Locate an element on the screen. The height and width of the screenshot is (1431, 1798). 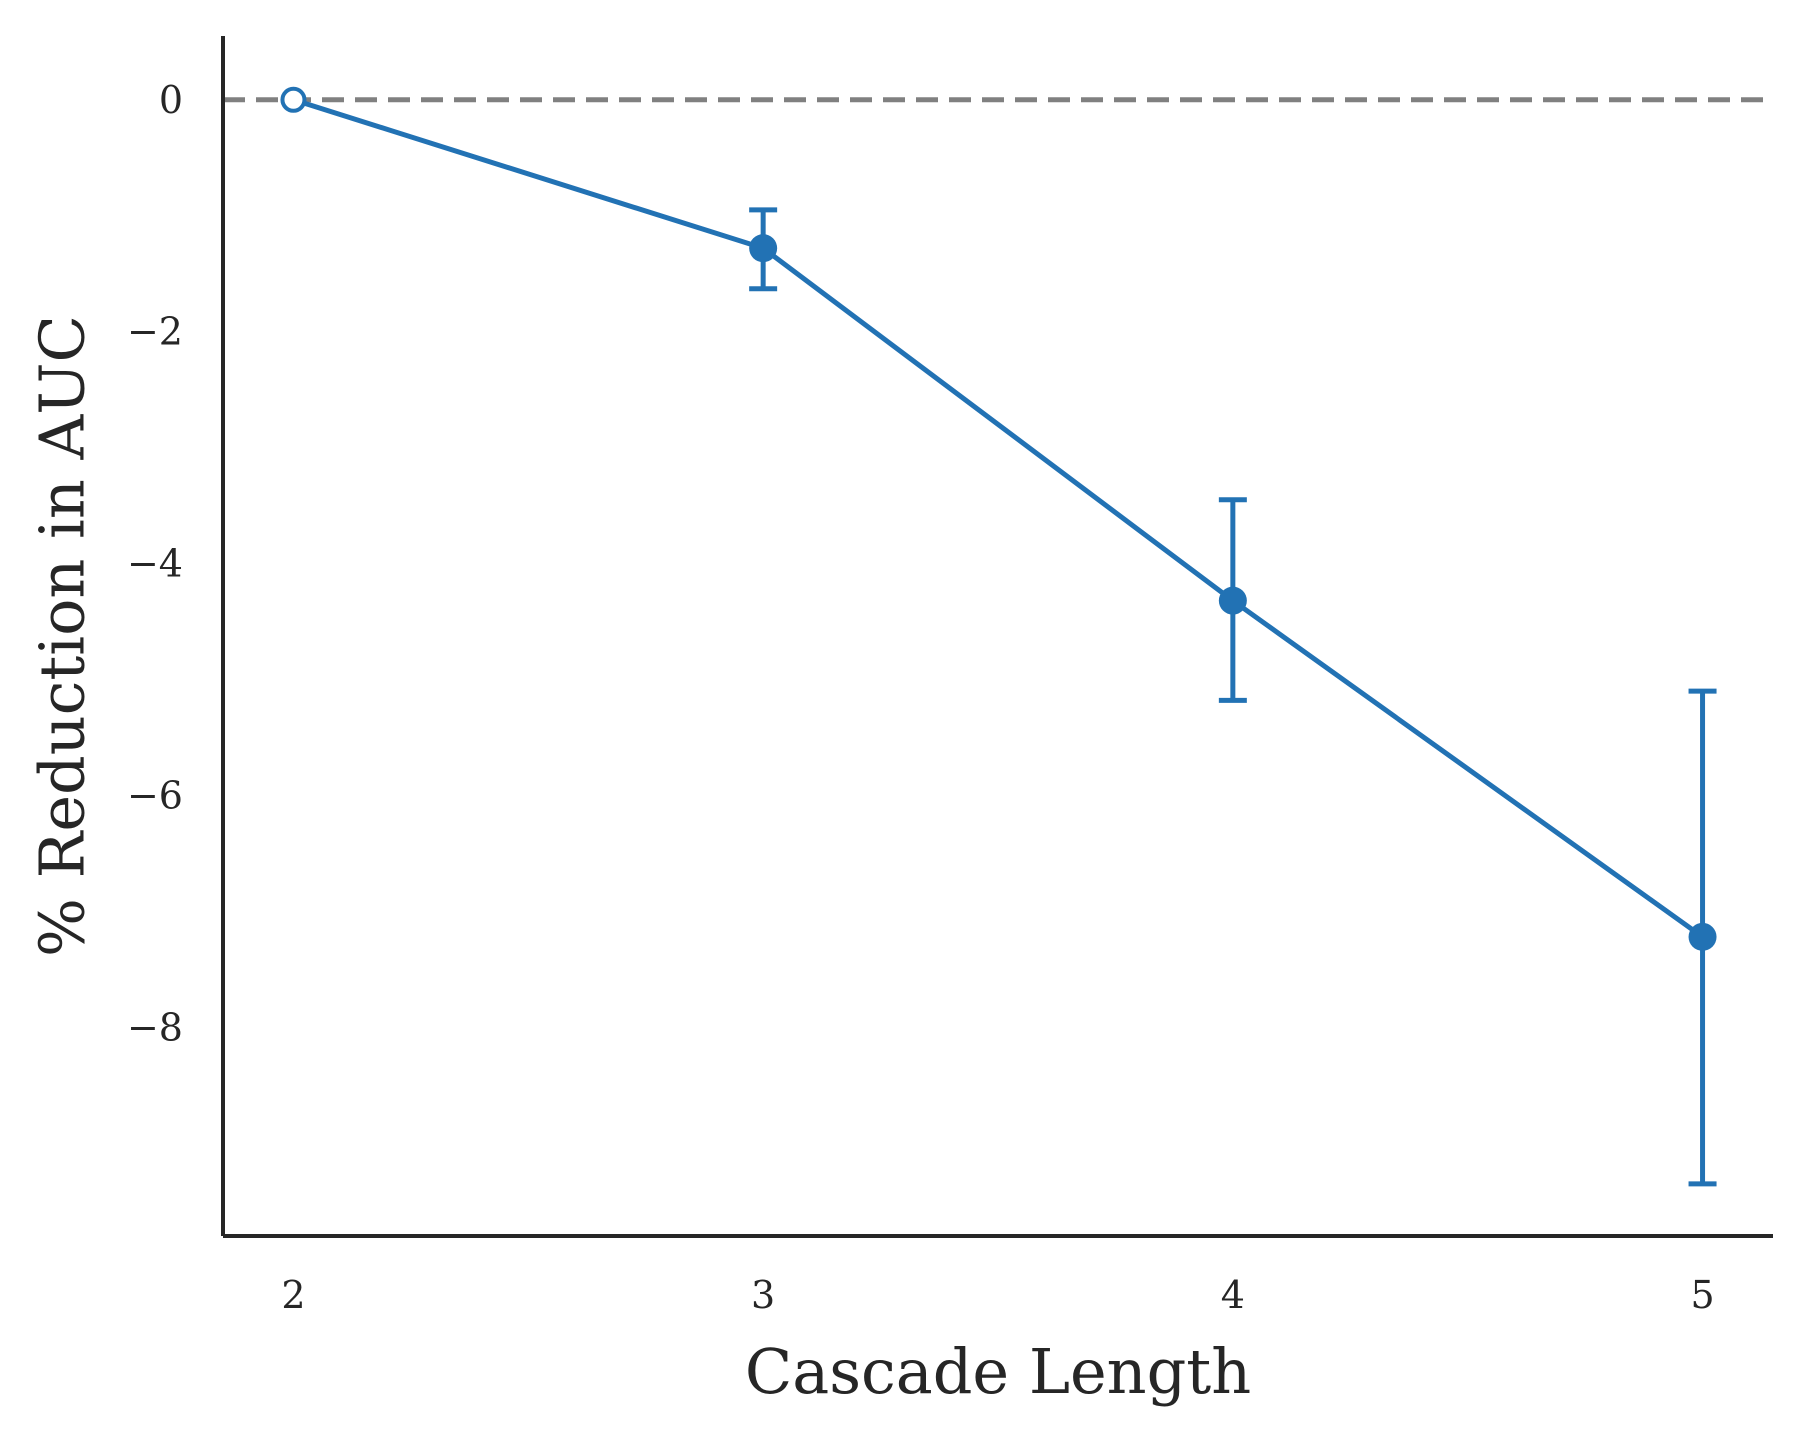
y-axis-title: % Reduction in AUC is located at coordinates (62, 636).